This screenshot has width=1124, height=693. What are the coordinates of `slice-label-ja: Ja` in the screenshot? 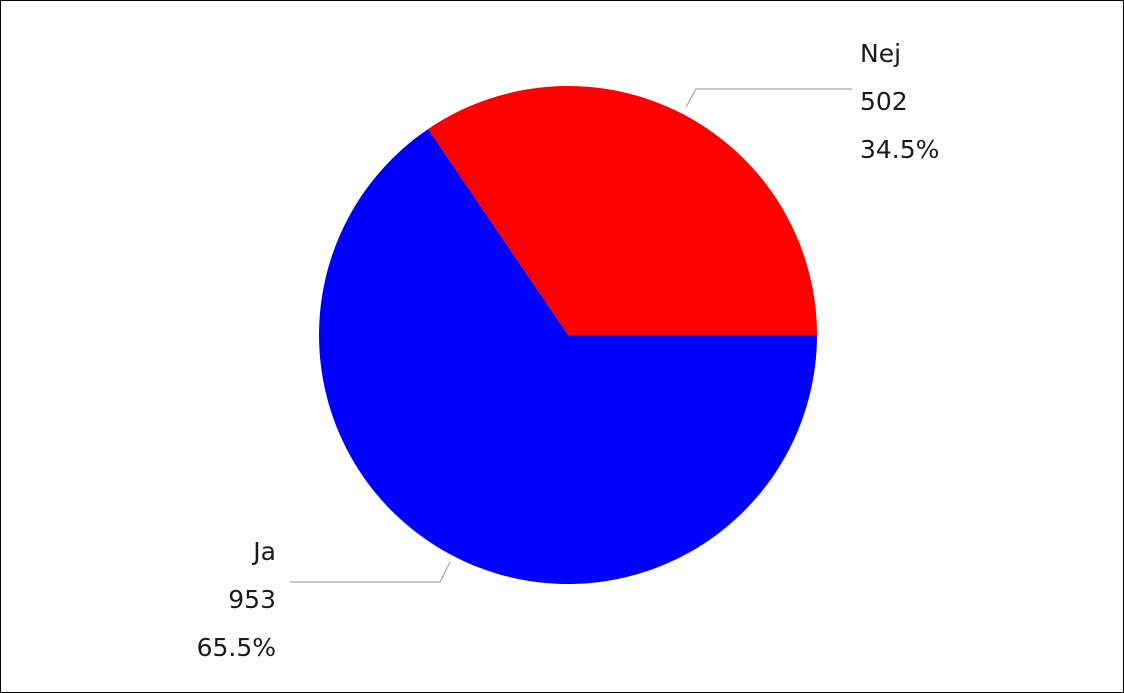 It's located at (263, 551).